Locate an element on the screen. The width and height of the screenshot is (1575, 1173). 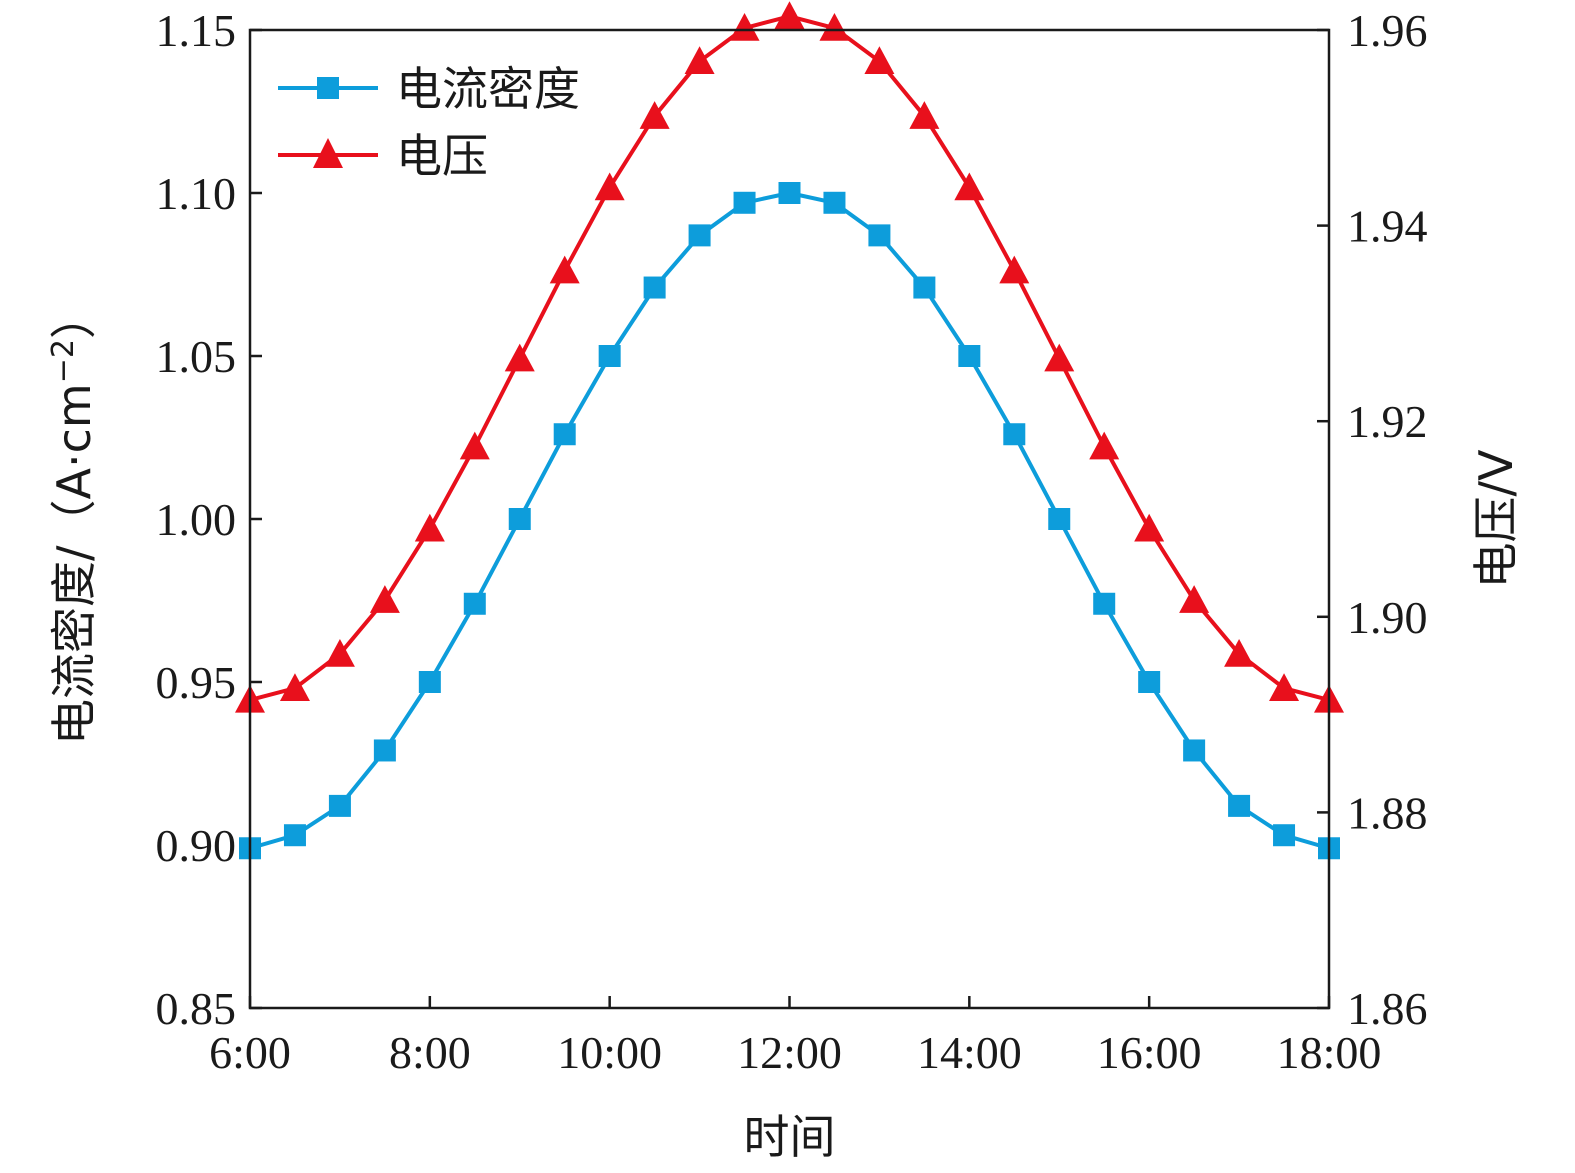
right-tick-label: 1.96 is located at coordinates (1387, 30).